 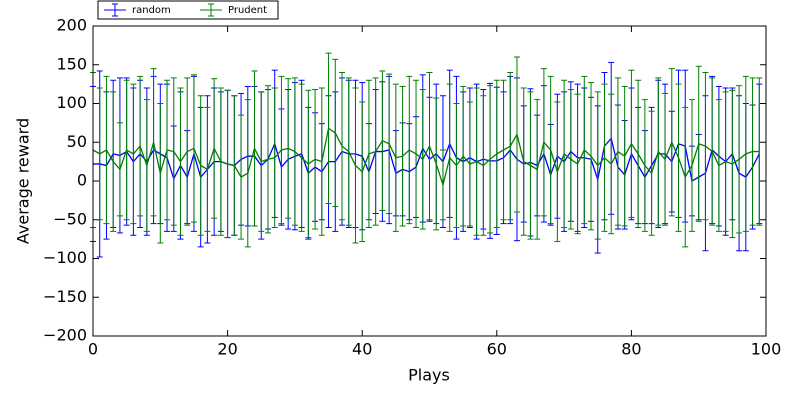 I want to click on legend-label: Prudent, so click(x=247, y=10).